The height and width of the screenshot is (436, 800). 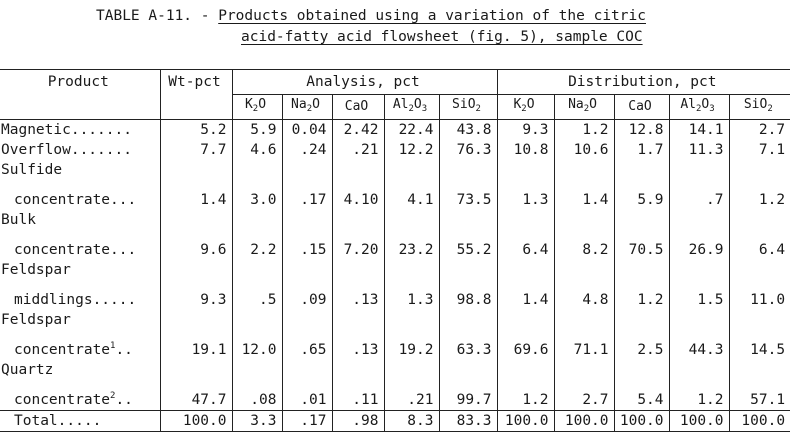 I want to click on cell-distribution: .7, so click(x=699, y=195).